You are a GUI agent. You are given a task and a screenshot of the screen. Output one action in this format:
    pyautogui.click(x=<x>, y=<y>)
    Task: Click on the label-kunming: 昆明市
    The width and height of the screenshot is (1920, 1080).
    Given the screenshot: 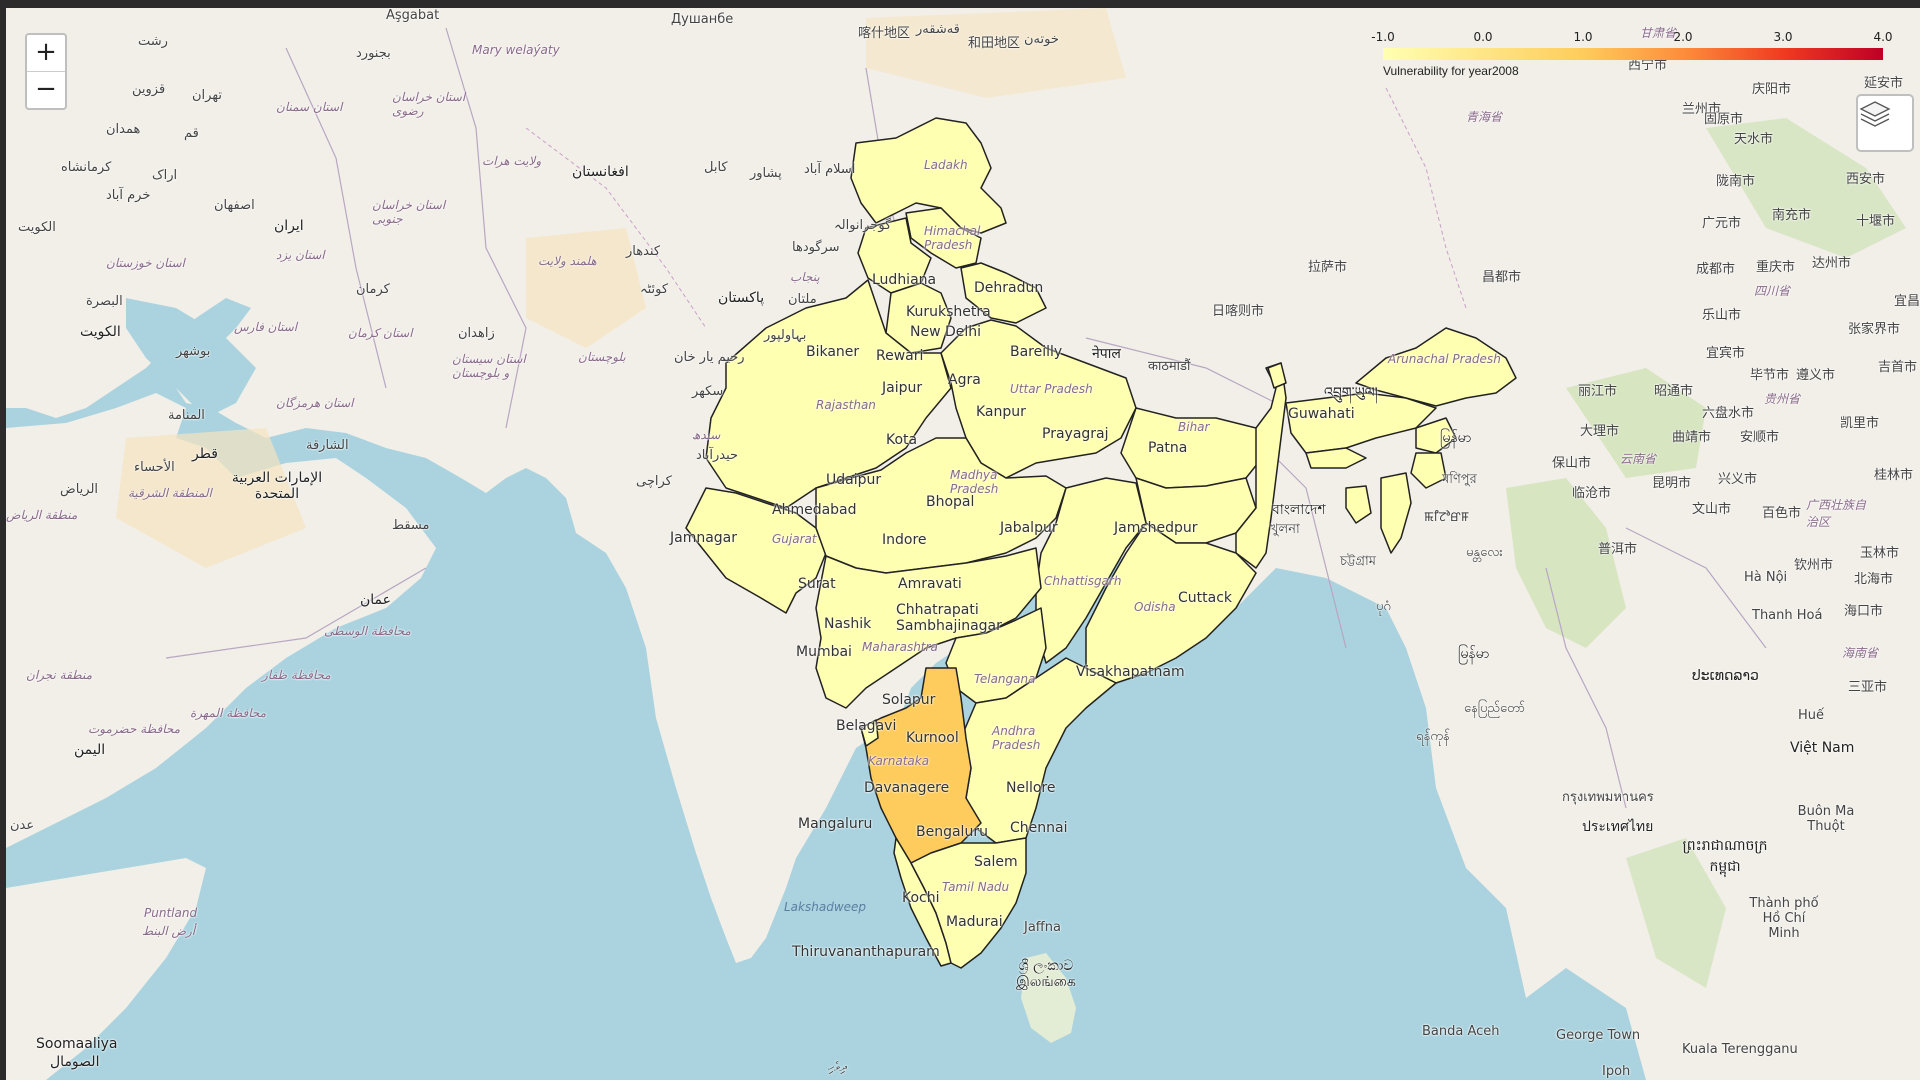 What is the action you would take?
    pyautogui.click(x=1672, y=483)
    